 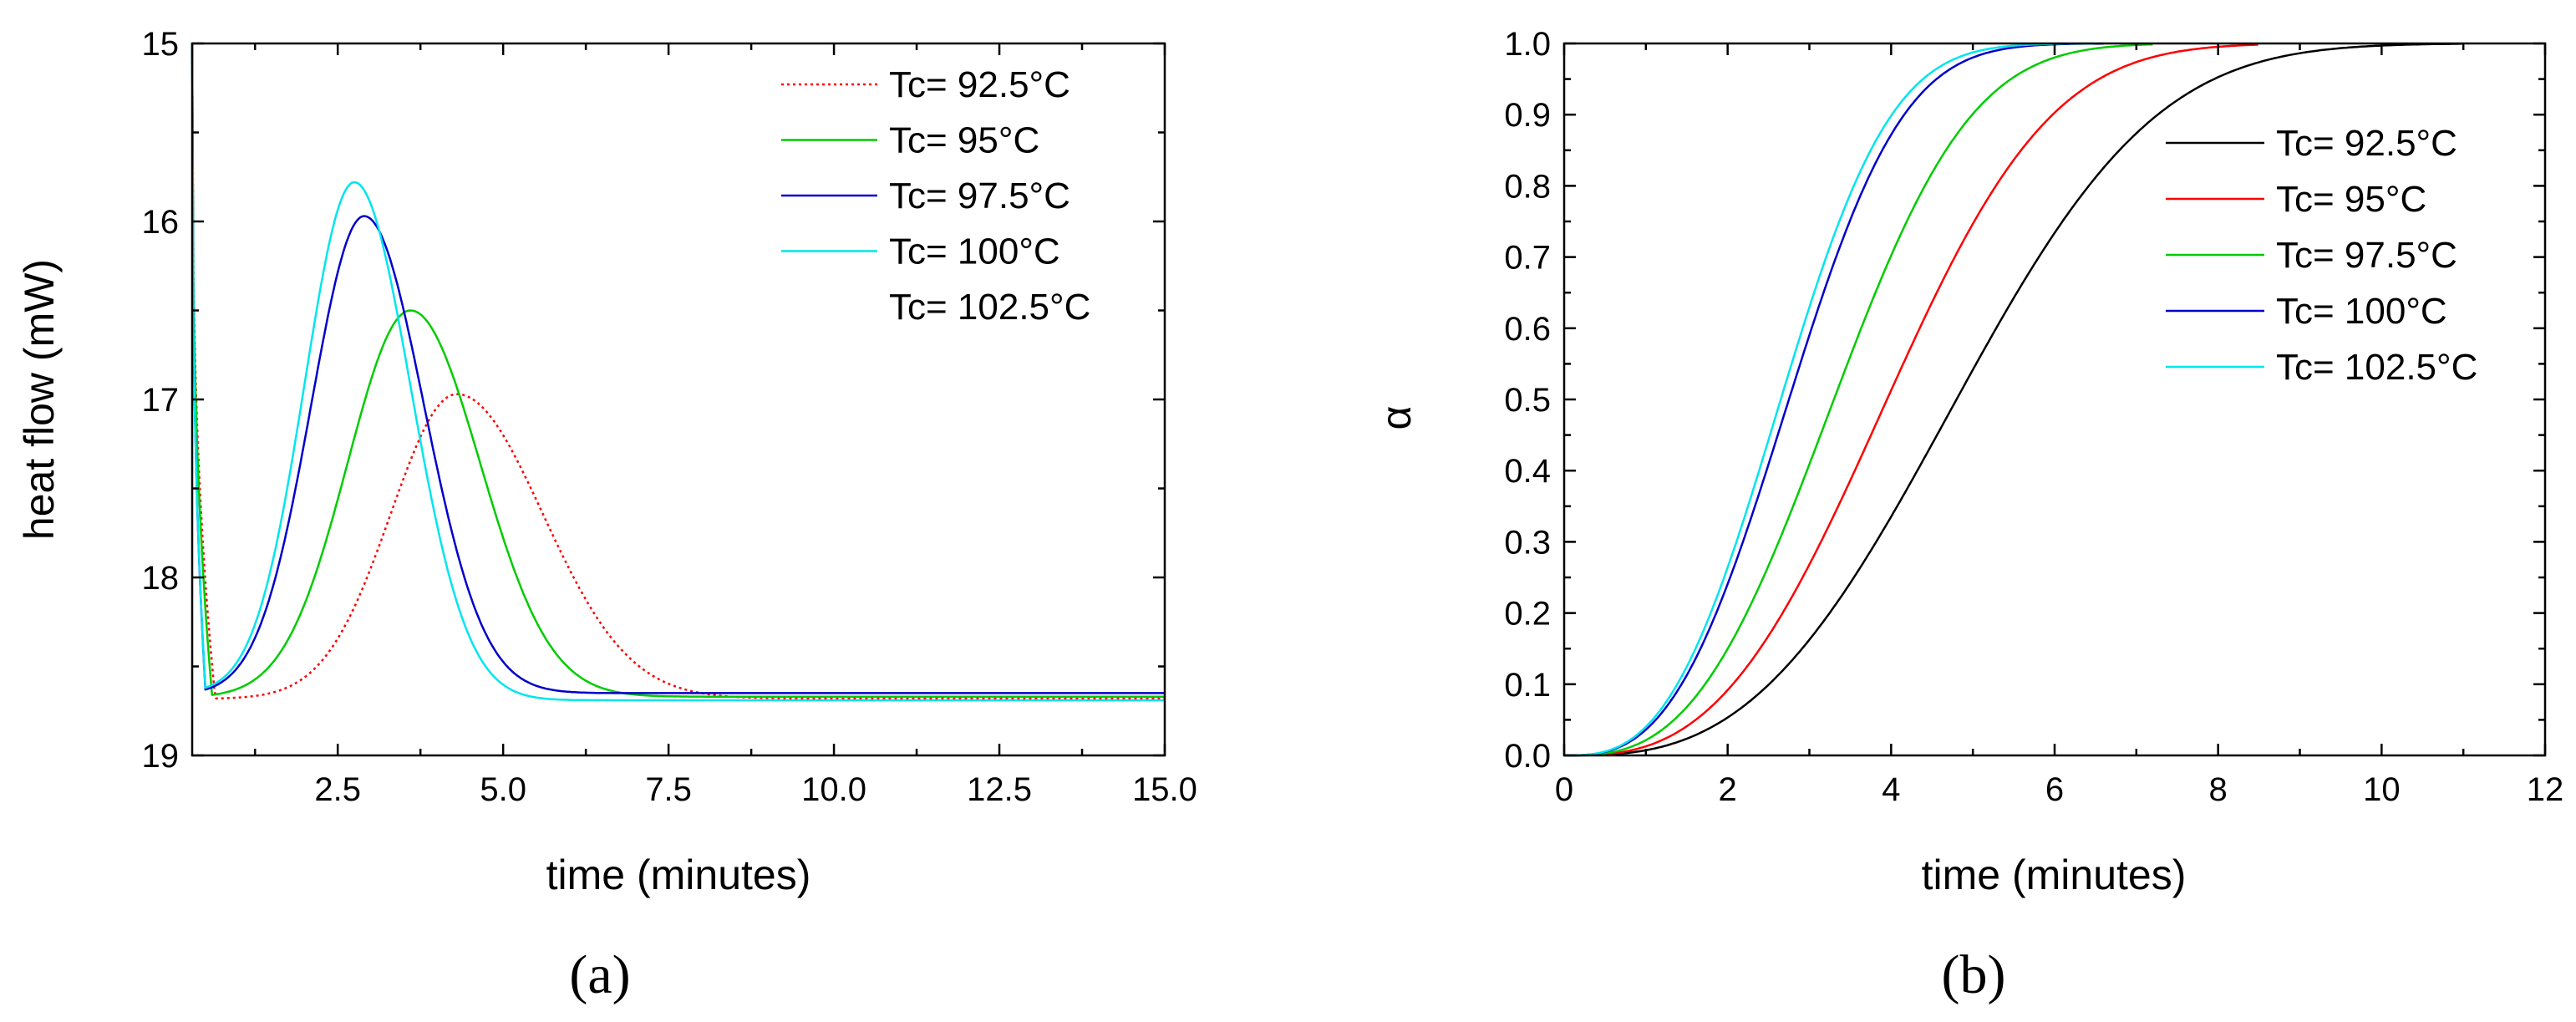 I want to click on x-tick-label: 7.5, so click(x=668, y=789).